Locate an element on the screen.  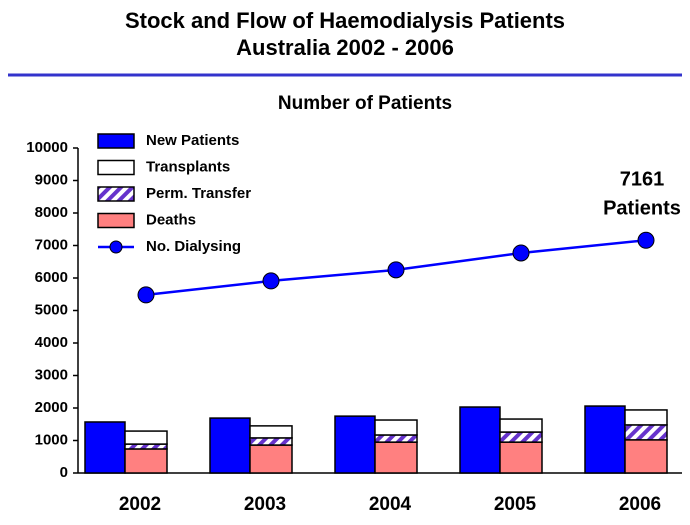
legend-label: No. Dialysing is located at coordinates (193, 246).